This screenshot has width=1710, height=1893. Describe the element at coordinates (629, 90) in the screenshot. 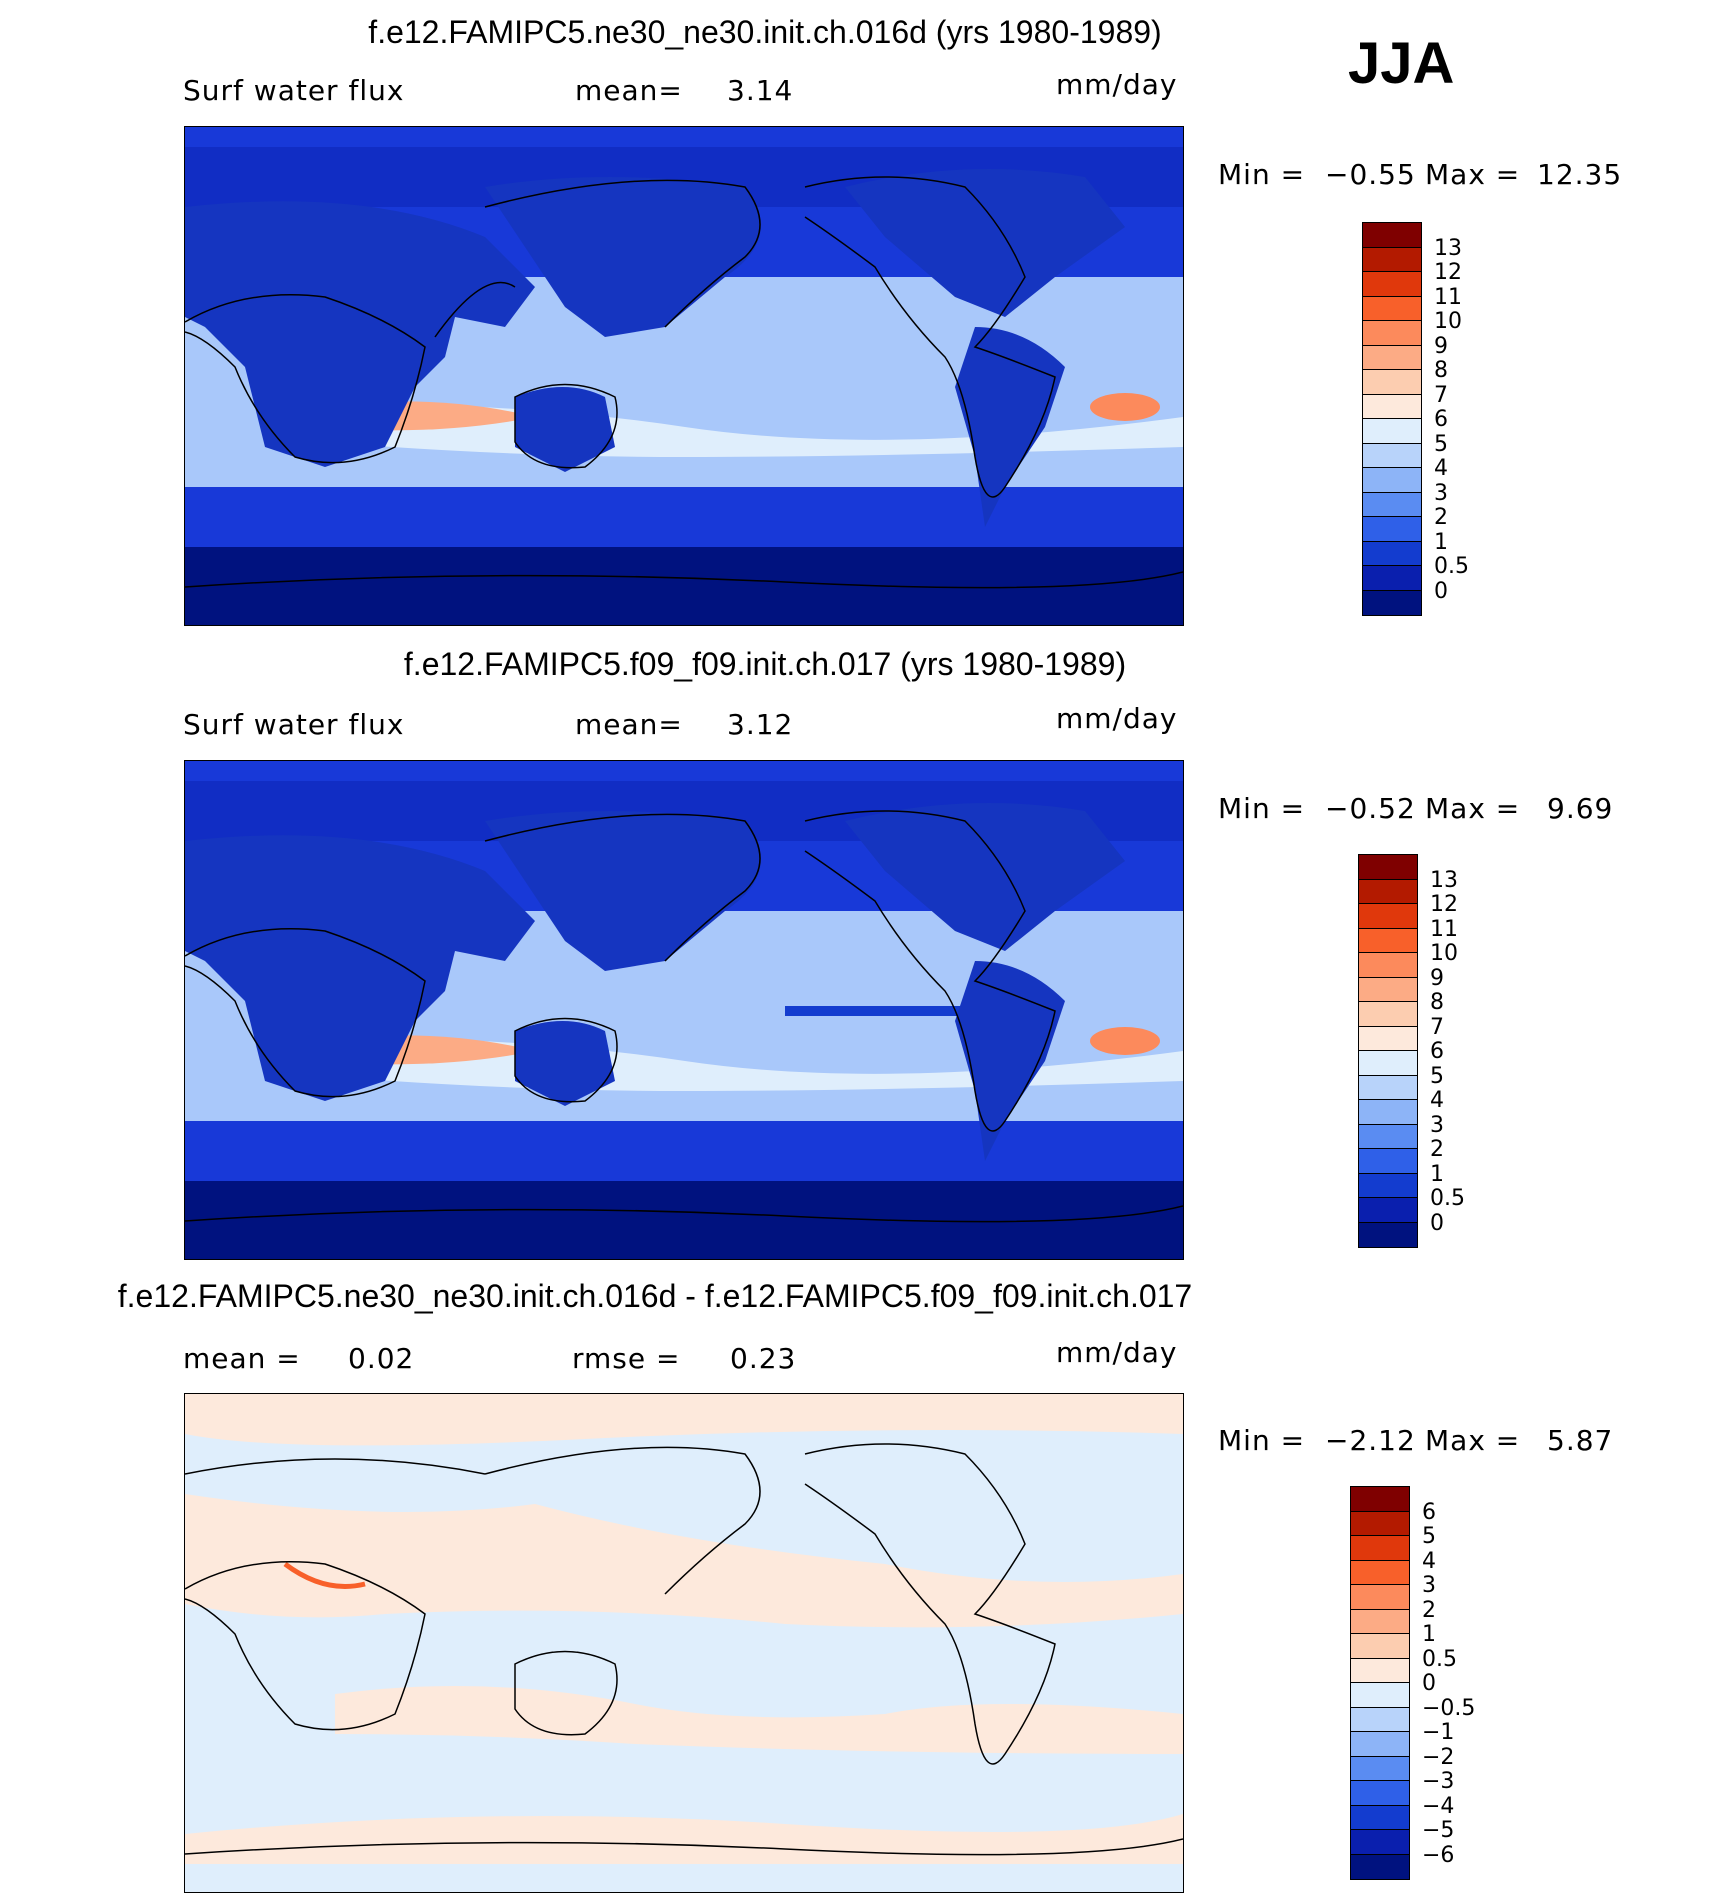

I see `panel1-mean-label: mean=` at that location.